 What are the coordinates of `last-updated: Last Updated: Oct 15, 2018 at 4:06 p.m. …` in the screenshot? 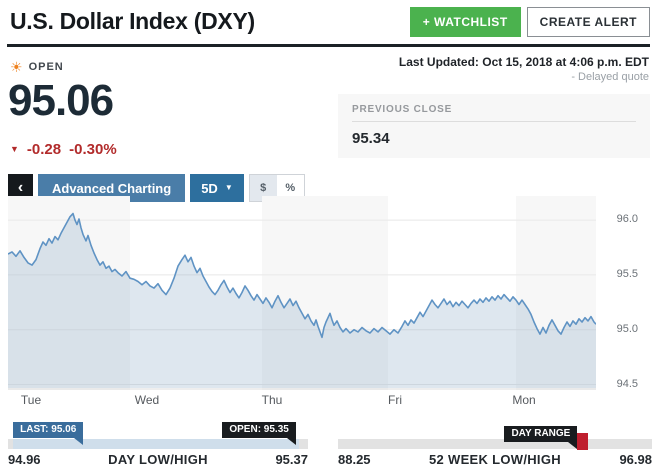 It's located at (524, 69).